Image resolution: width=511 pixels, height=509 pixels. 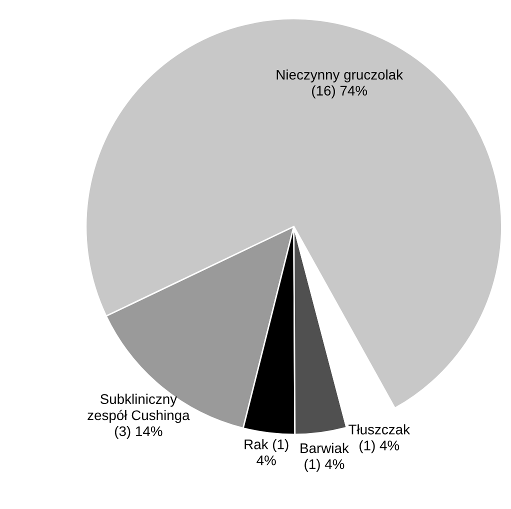 I want to click on slice-label: Tłuszczak (1) 4%, so click(x=379, y=439).